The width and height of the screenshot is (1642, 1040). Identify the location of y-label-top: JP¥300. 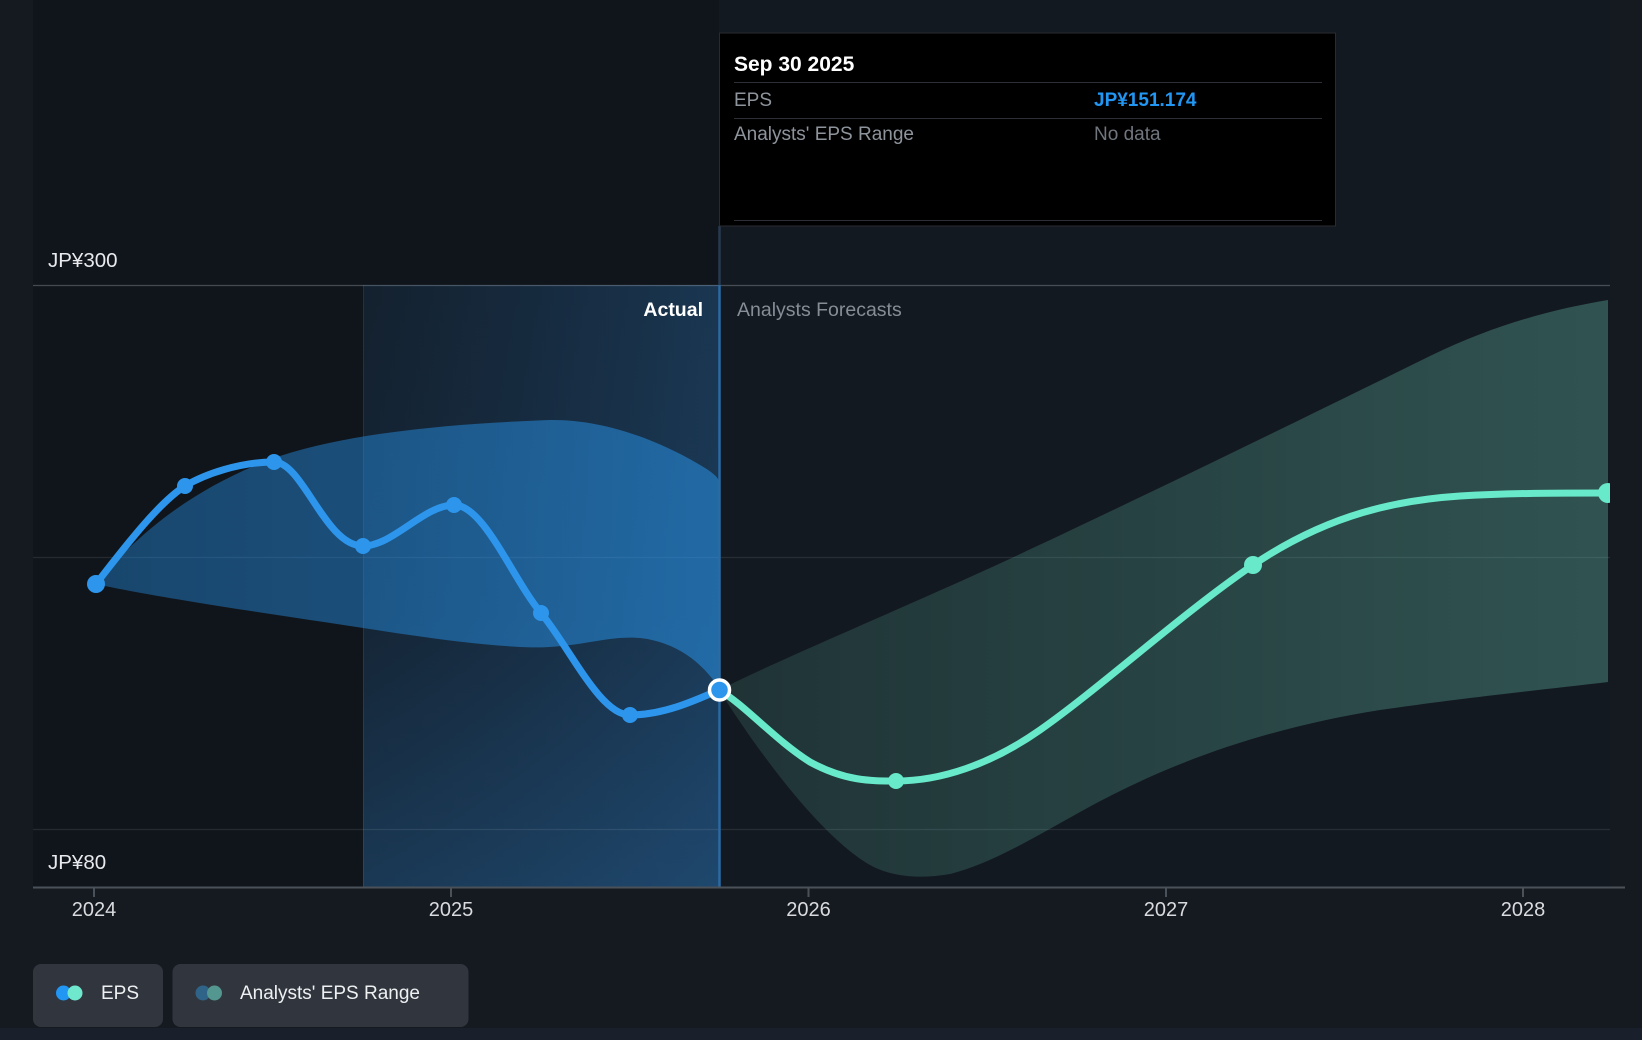
(83, 260).